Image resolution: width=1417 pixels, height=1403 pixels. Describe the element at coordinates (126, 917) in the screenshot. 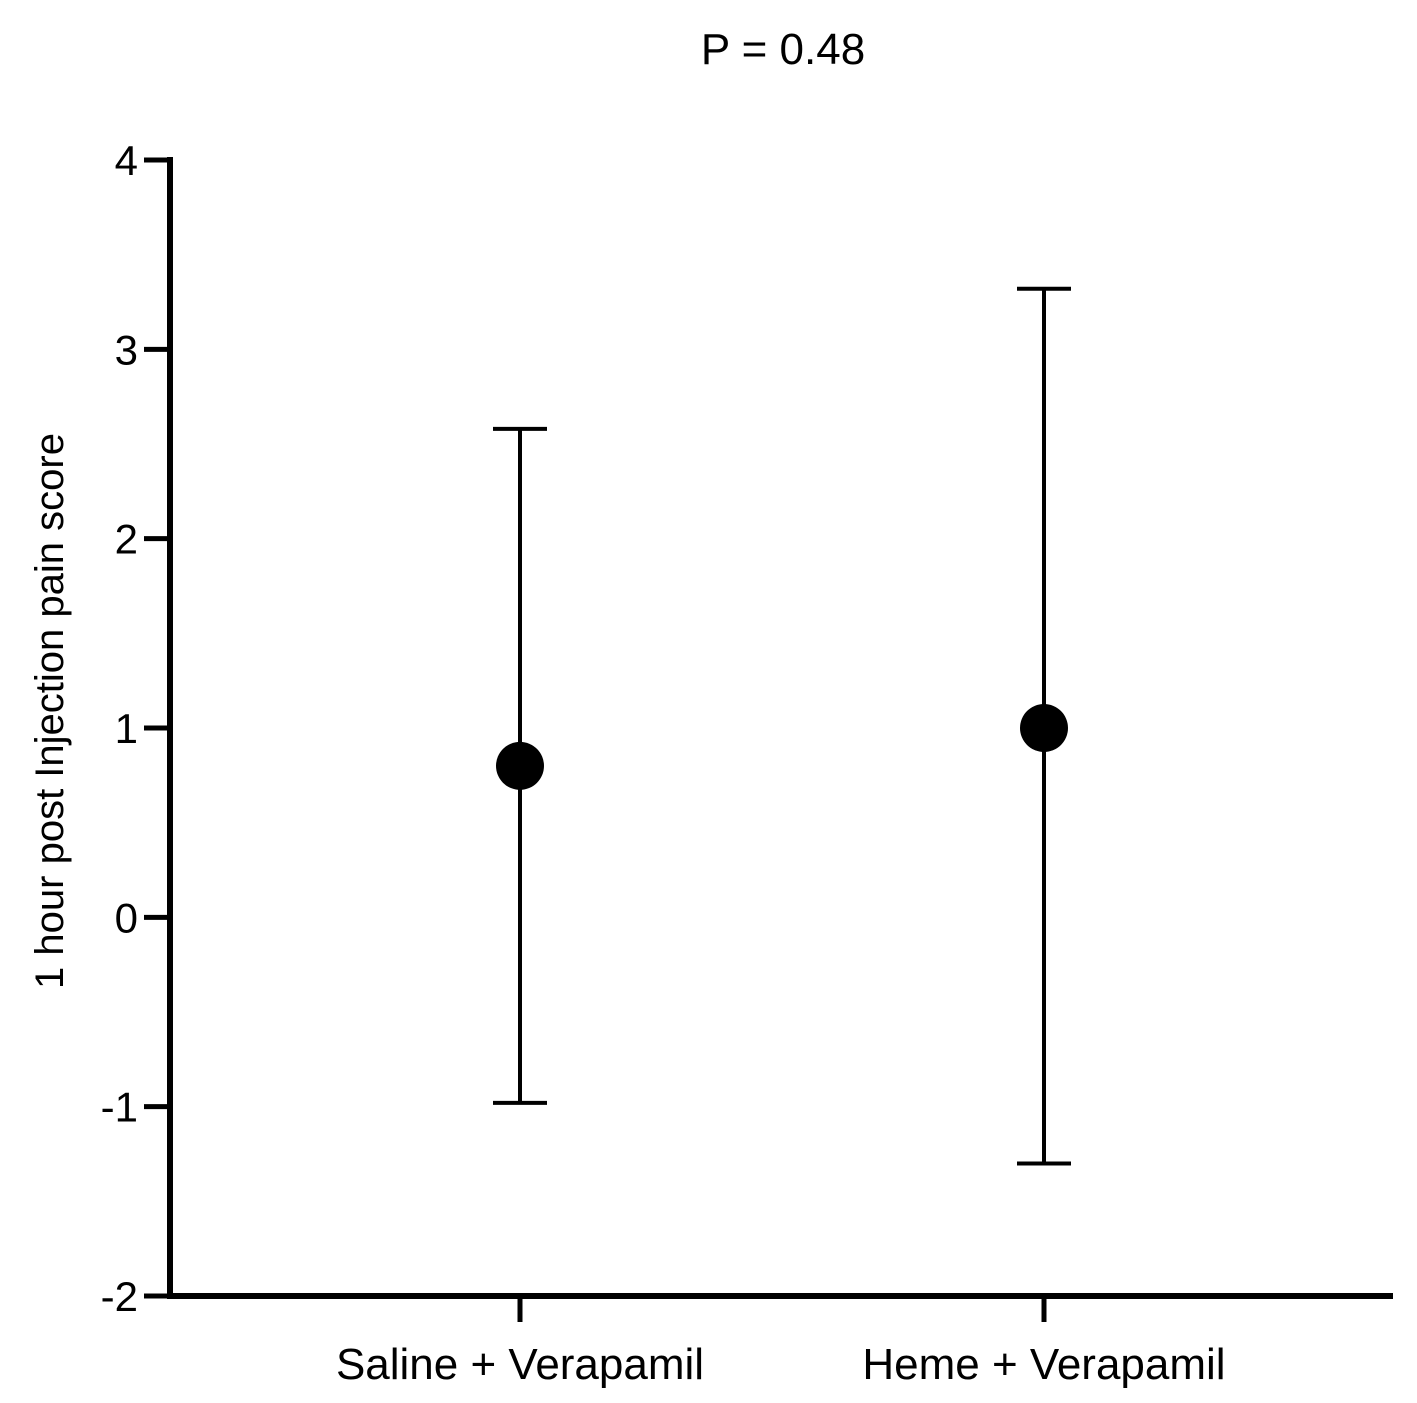

I see `y-tick-label: 0` at that location.